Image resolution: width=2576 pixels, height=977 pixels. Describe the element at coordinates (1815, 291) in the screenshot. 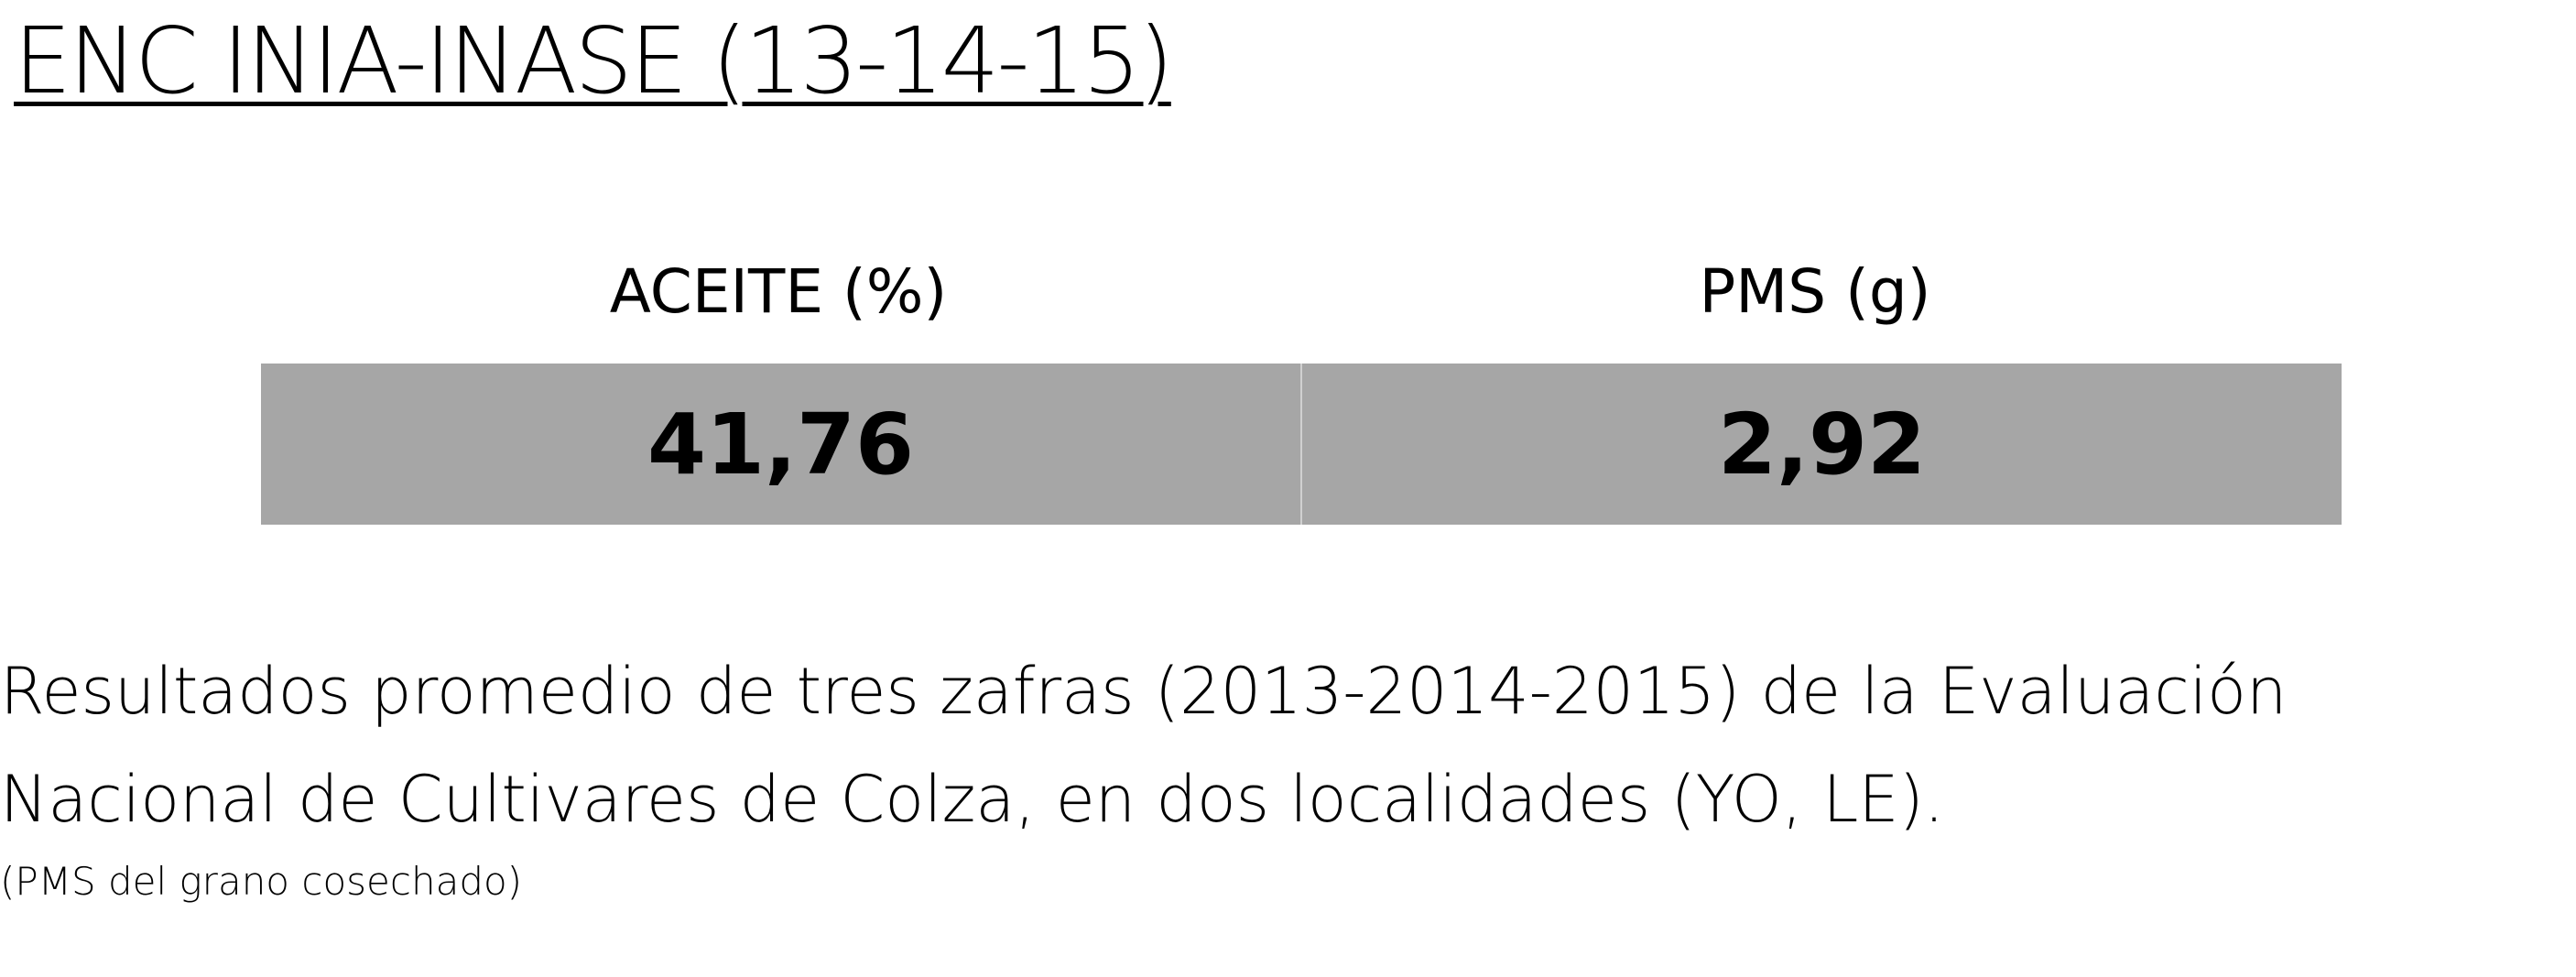

I see `column-header: PMS (g)` at that location.